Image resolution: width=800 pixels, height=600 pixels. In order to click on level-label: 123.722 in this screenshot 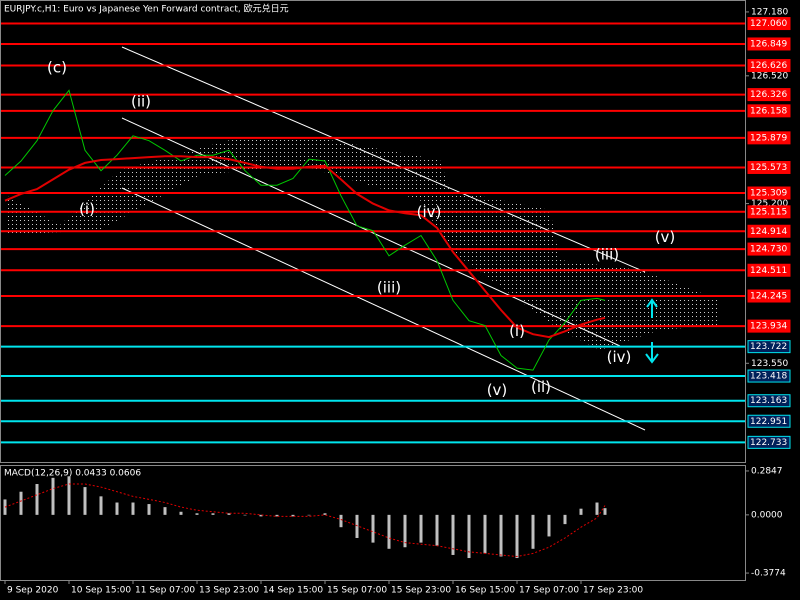, I will do `click(768, 347)`.